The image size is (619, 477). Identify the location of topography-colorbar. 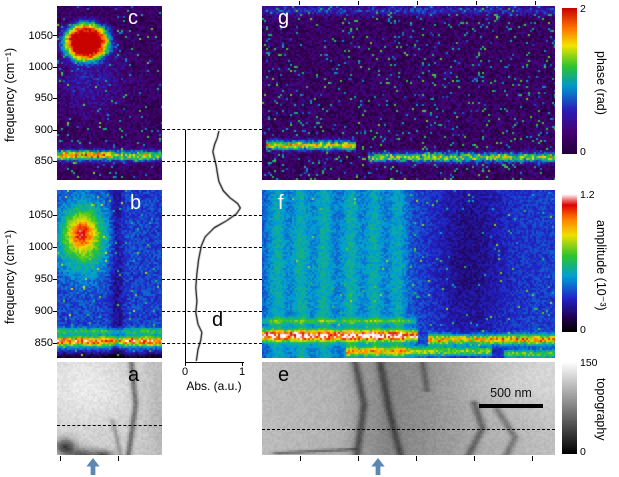
(569, 408).